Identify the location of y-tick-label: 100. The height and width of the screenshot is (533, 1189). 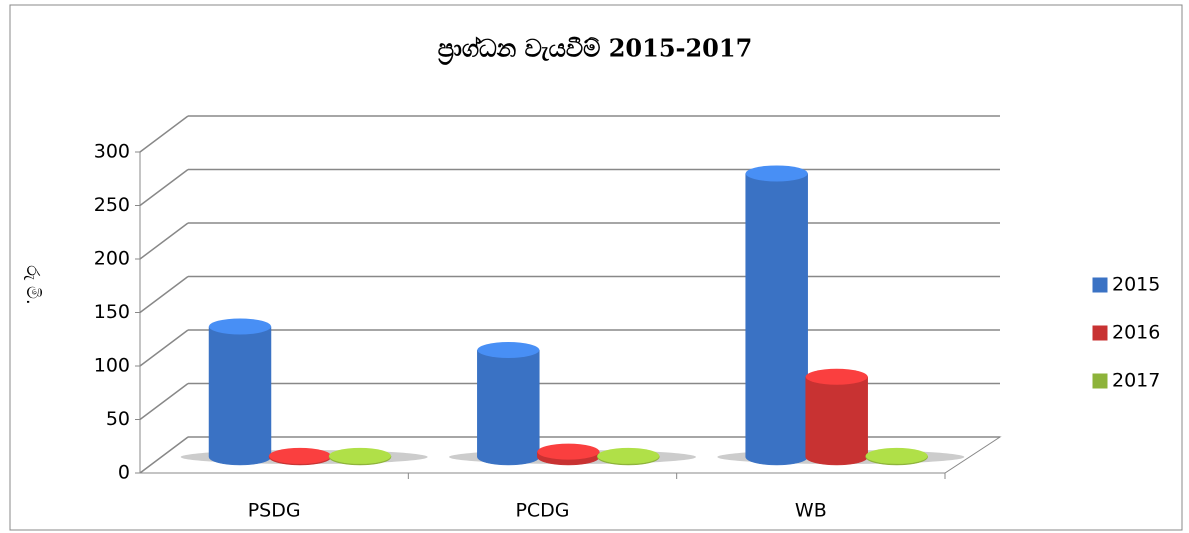
(112, 366).